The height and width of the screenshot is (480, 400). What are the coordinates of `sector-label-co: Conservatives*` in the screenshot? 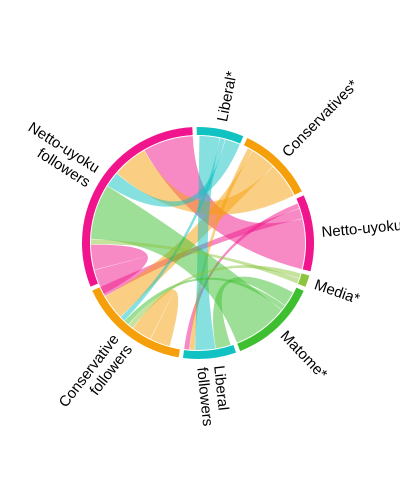 It's located at (320, 119).